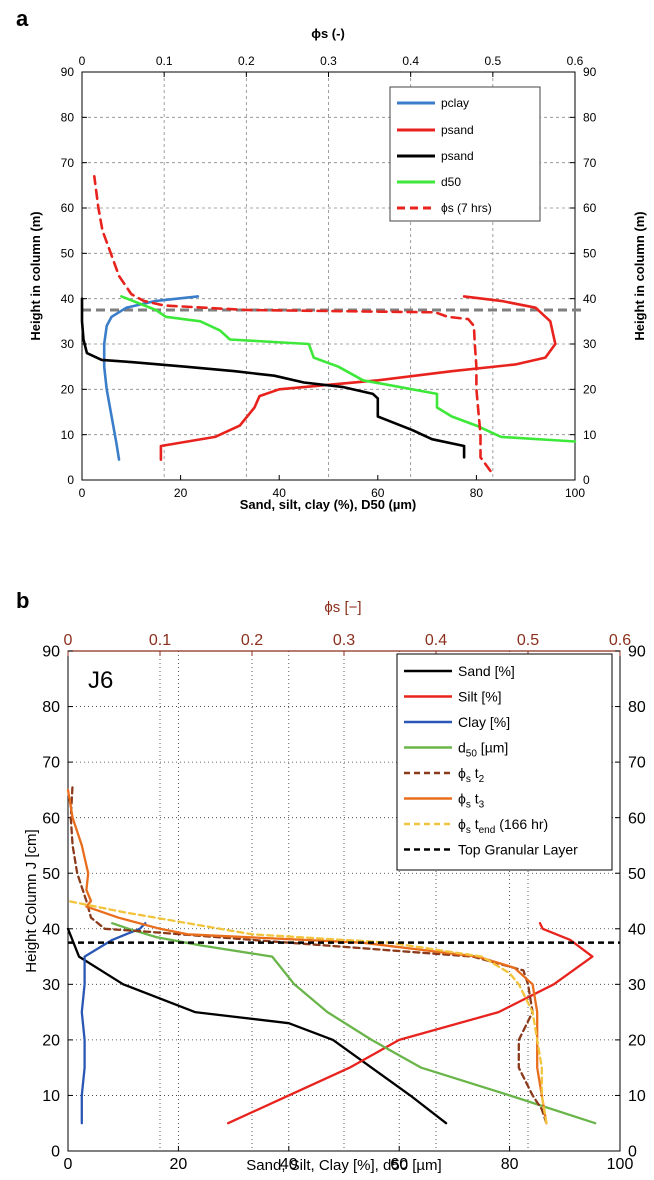 This screenshot has width=654, height=1180. What do you see at coordinates (35, 275) in the screenshot?
I see `panel-a-y-axis-label-left: Height in column (m)` at bounding box center [35, 275].